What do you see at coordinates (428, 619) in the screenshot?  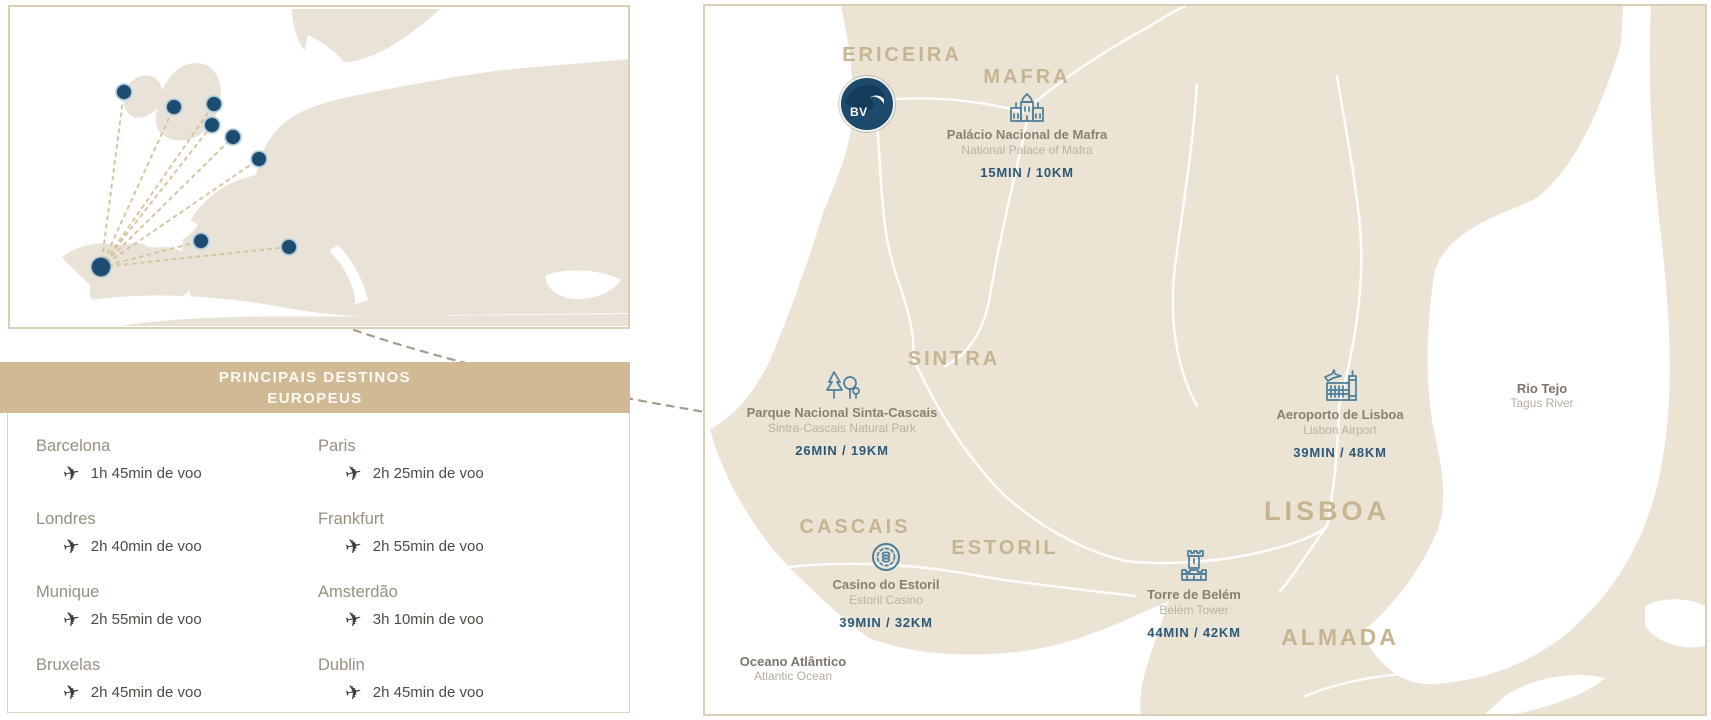 I see `flight-time: 3h 10min de voo` at bounding box center [428, 619].